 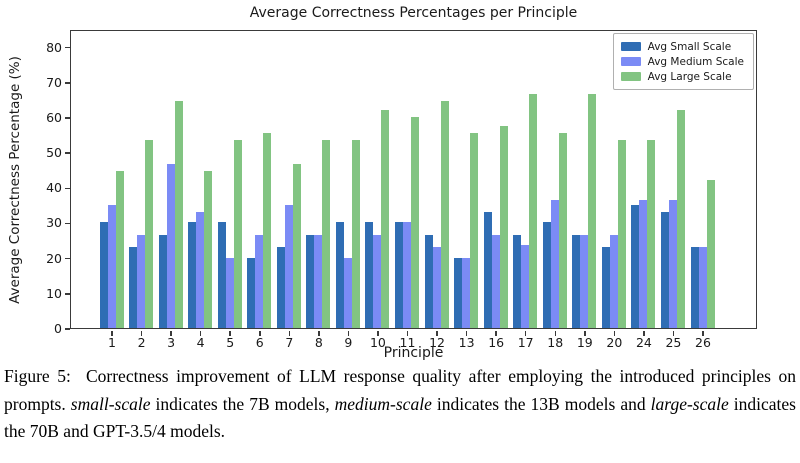 I want to click on caption-text: indicates the 7B models,, so click(x=242, y=403).